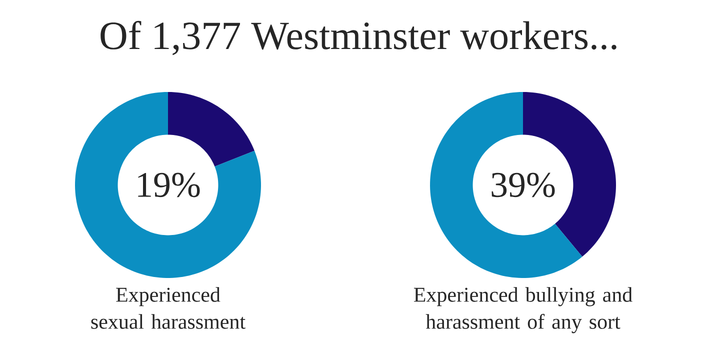  What do you see at coordinates (523, 310) in the screenshot?
I see `text: Experienced bullying and harassment of any sort` at bounding box center [523, 310].